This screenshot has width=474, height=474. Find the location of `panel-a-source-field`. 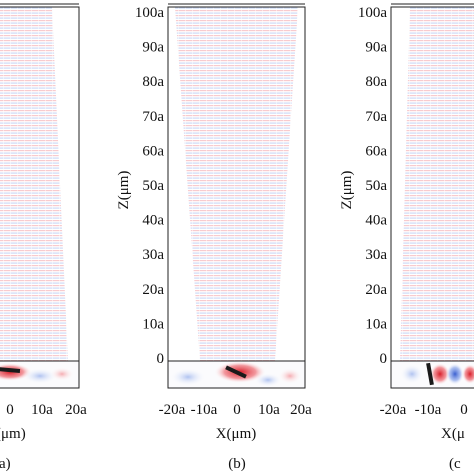

panel-a-source-field is located at coordinates (37, 373).